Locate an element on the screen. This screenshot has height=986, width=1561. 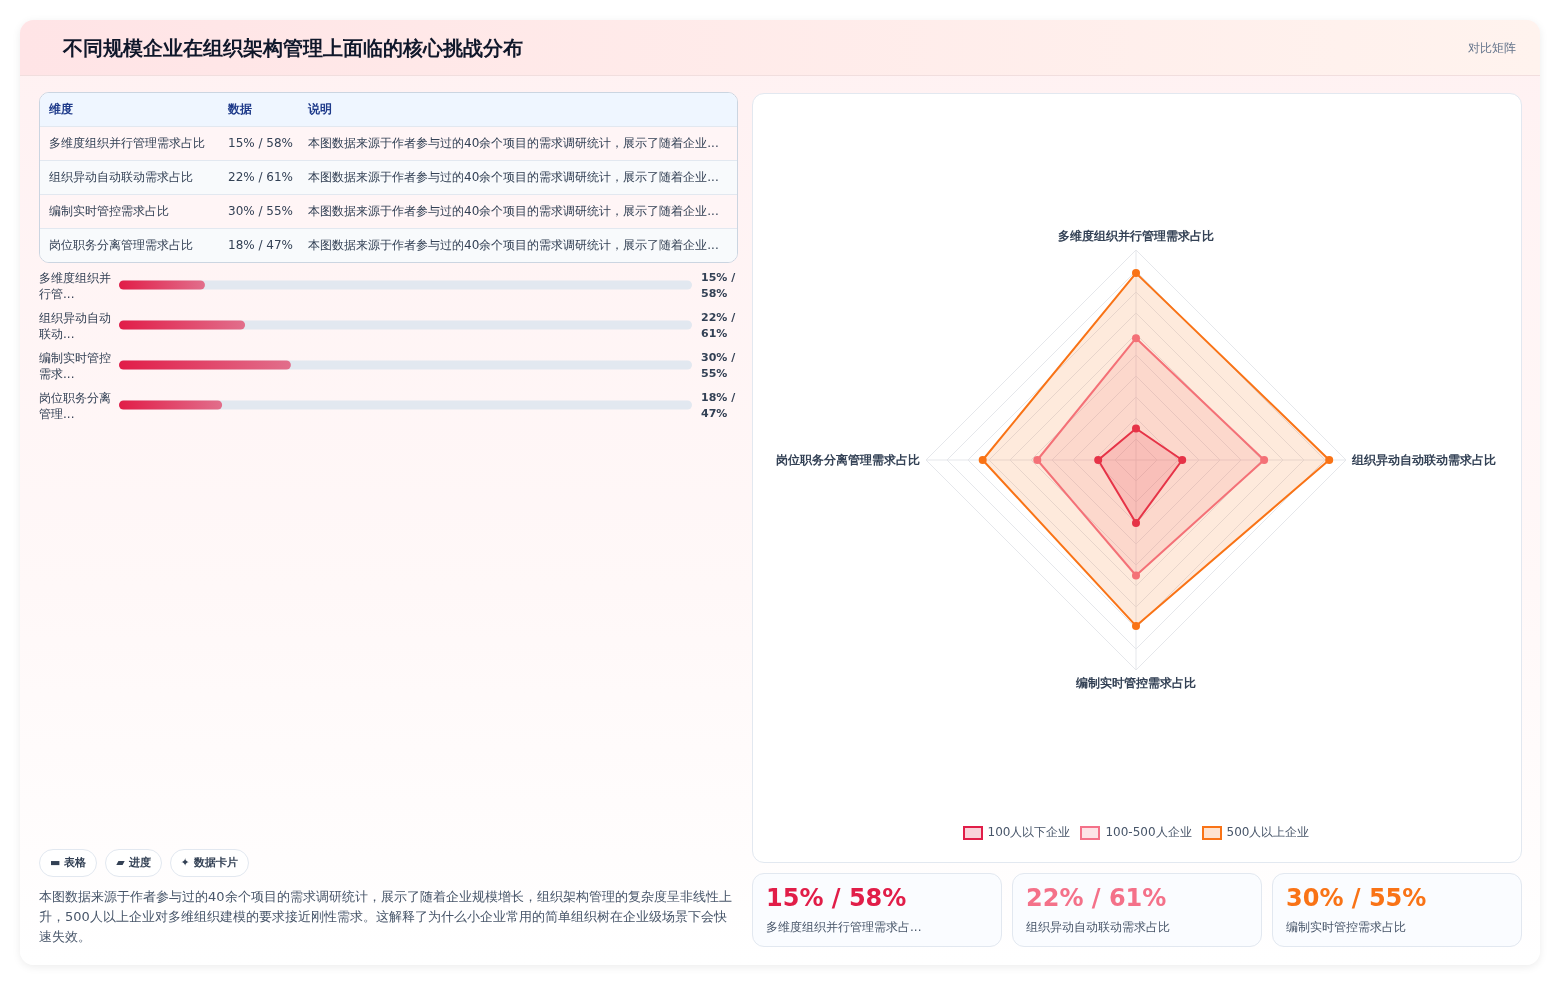
legend-label: 100-500人企业 is located at coordinates (1148, 832).